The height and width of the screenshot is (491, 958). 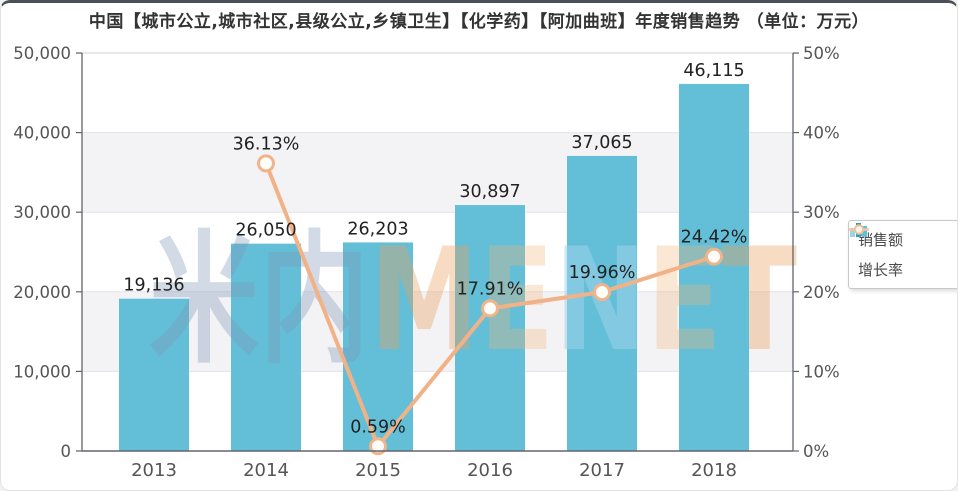 I want to click on bar-value-label: 46,115, so click(x=713, y=71).